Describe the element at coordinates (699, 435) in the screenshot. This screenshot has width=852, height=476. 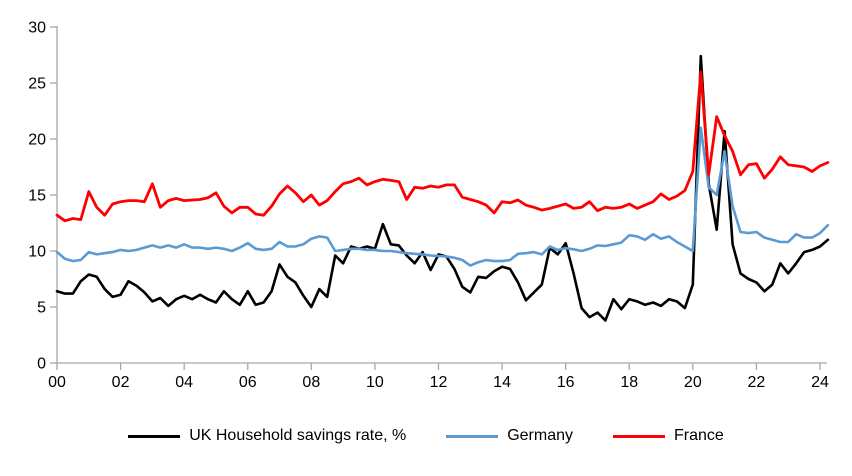
I see `france-legend-label: France` at that location.